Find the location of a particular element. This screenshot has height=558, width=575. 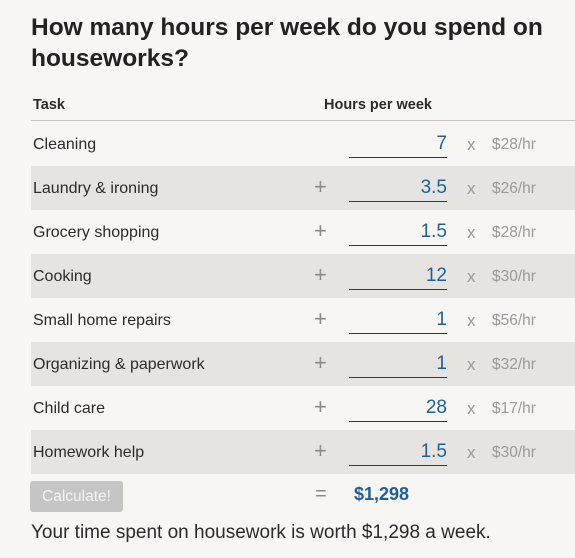

header-task: Task is located at coordinates (49, 105).